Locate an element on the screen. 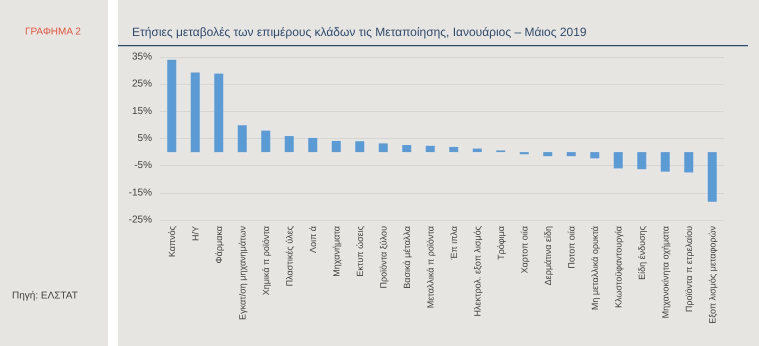  y-tick-label: -15% is located at coordinates (140, 192).